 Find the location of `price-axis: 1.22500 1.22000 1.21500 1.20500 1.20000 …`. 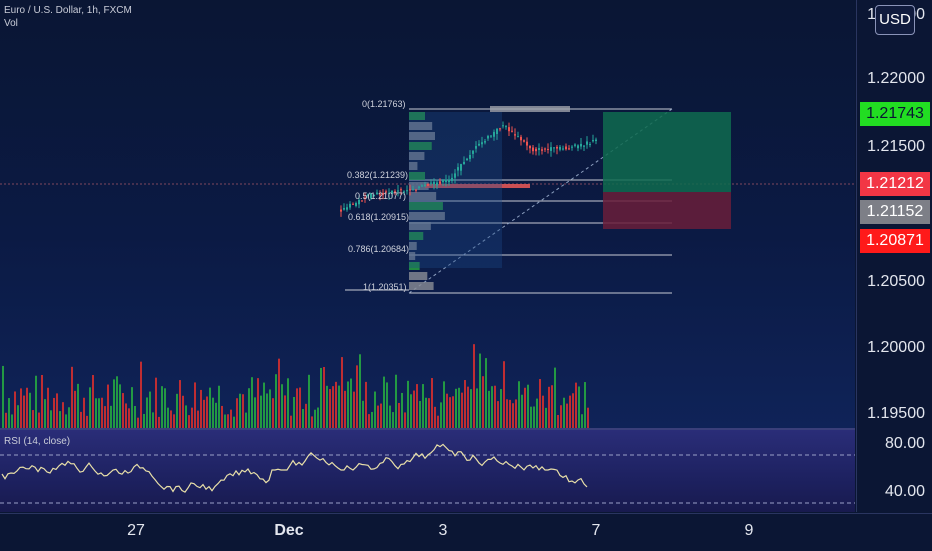

price-axis: 1.22500 1.22000 1.21500 1.20500 1.20000 … is located at coordinates (894, 256).